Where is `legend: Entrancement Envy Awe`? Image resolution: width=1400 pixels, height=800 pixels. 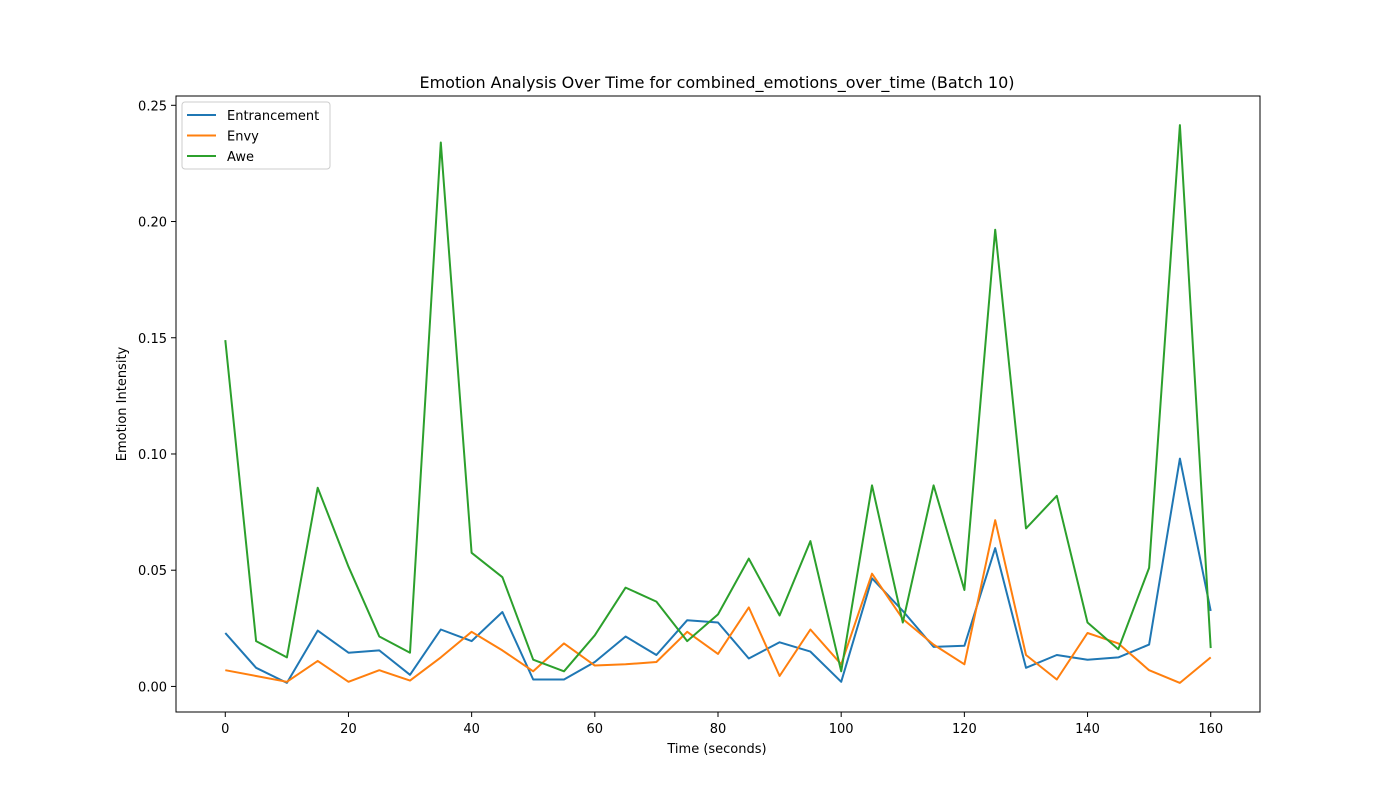 legend: Entrancement Envy Awe is located at coordinates (256, 135).